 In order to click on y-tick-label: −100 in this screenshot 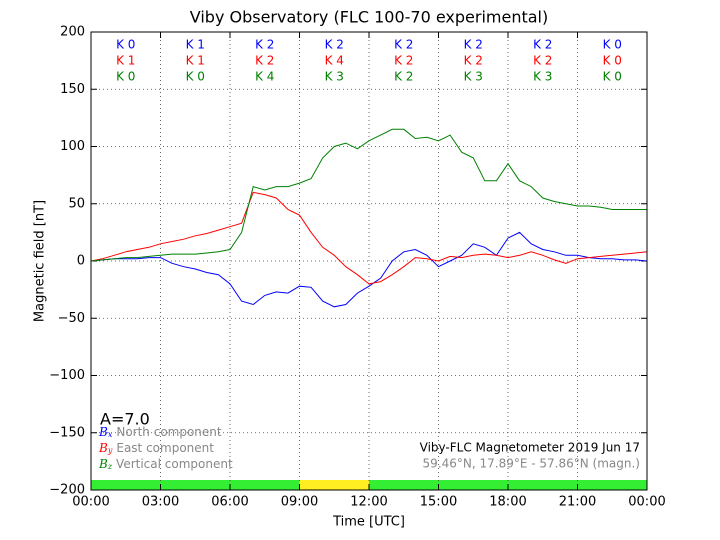, I will do `click(67, 375)`.